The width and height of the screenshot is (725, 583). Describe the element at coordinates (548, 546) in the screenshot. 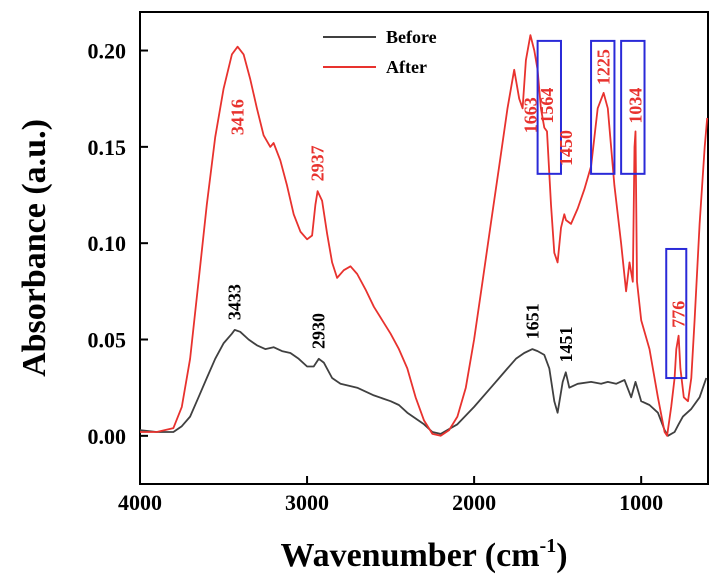

I see `x-axis-label-superscript: -1` at that location.